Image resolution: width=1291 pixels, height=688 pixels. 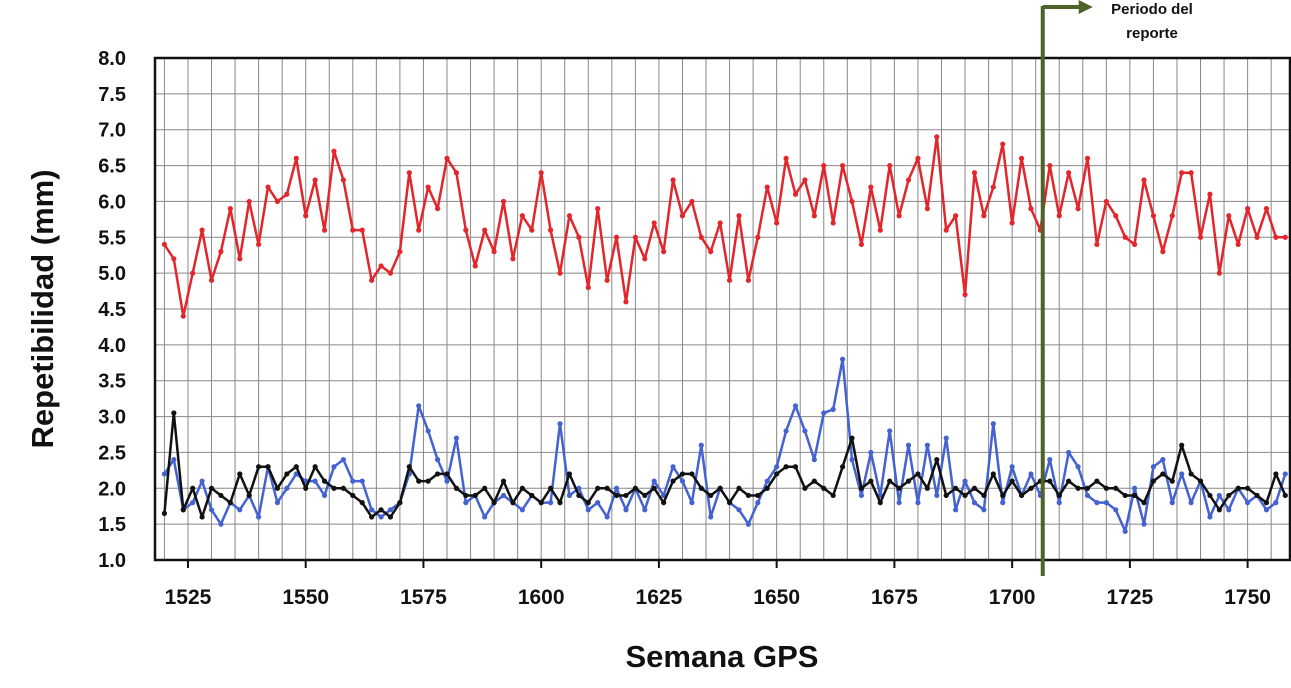 I want to click on y-tick-label: 4.0, so click(x=112, y=346).